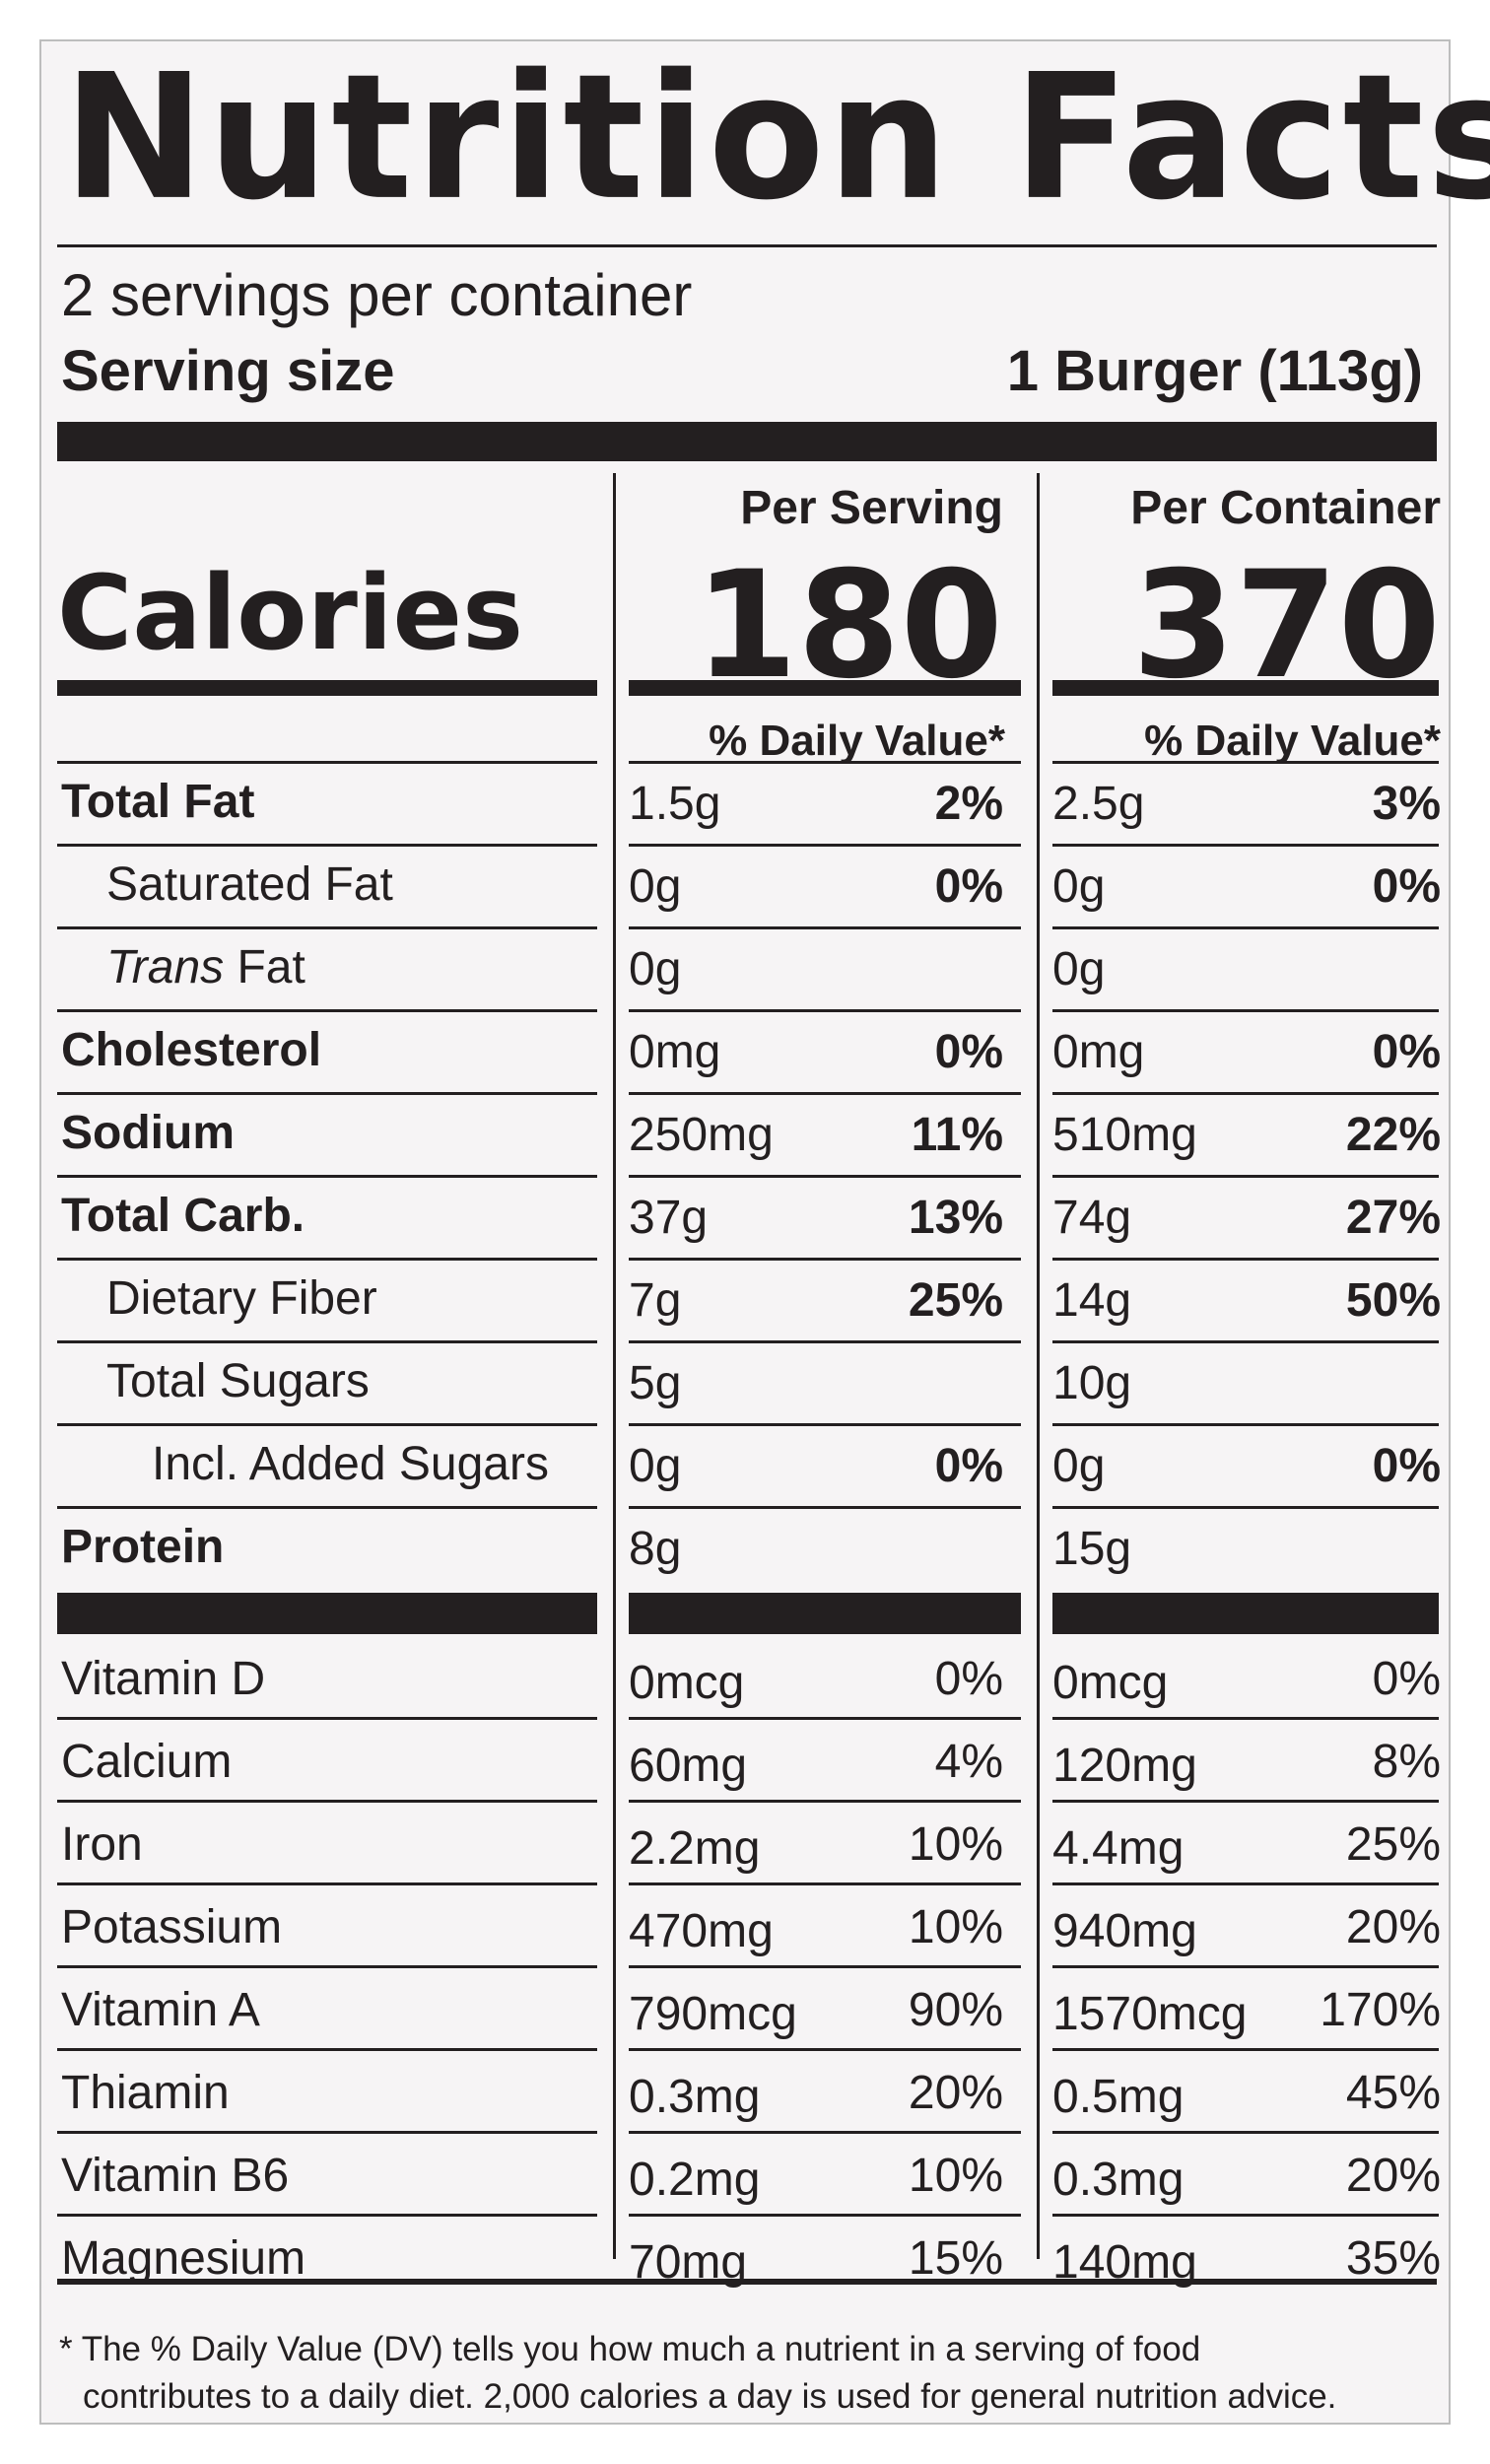 Image resolution: width=1490 pixels, height=2464 pixels. What do you see at coordinates (175, 2176) in the screenshot?
I see `vitamin-label: Vitamin B6` at bounding box center [175, 2176].